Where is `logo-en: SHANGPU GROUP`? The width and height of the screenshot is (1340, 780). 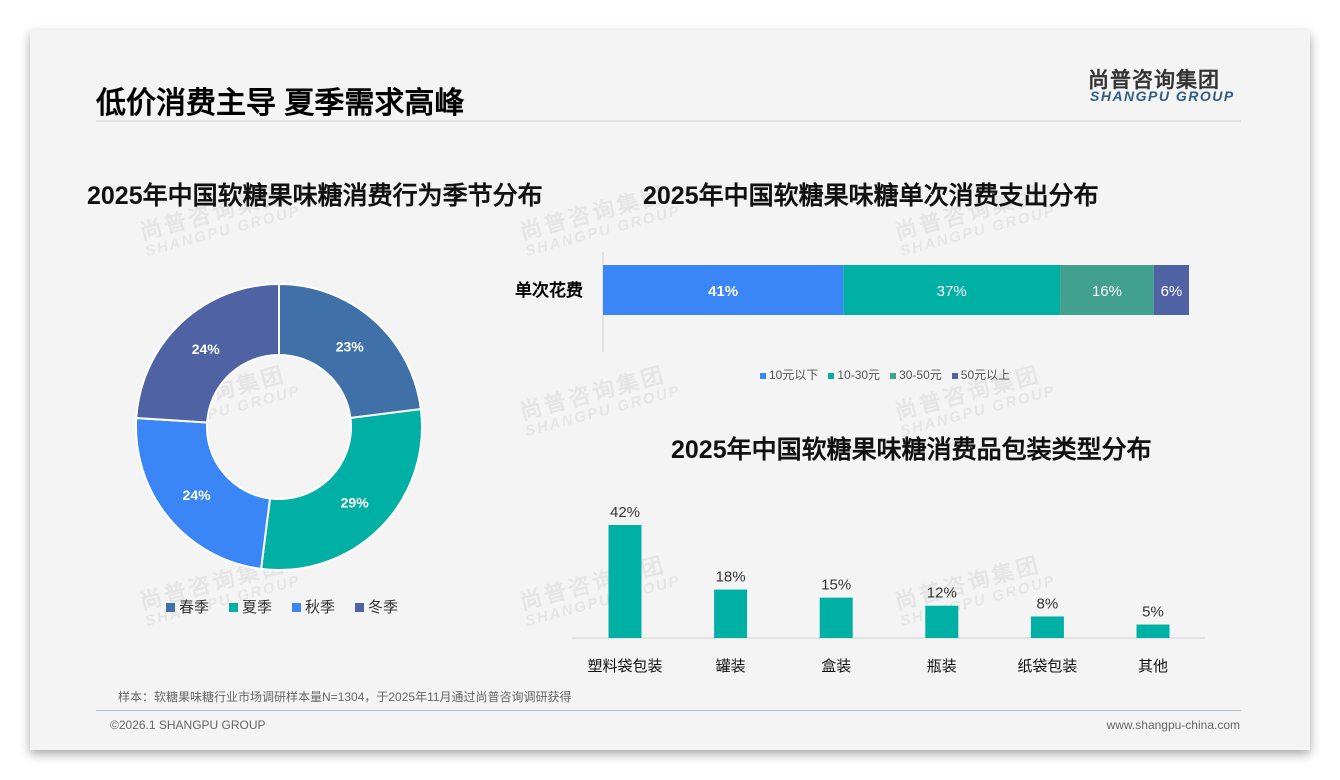
logo-en: SHANGPU GROUP is located at coordinates (1162, 96).